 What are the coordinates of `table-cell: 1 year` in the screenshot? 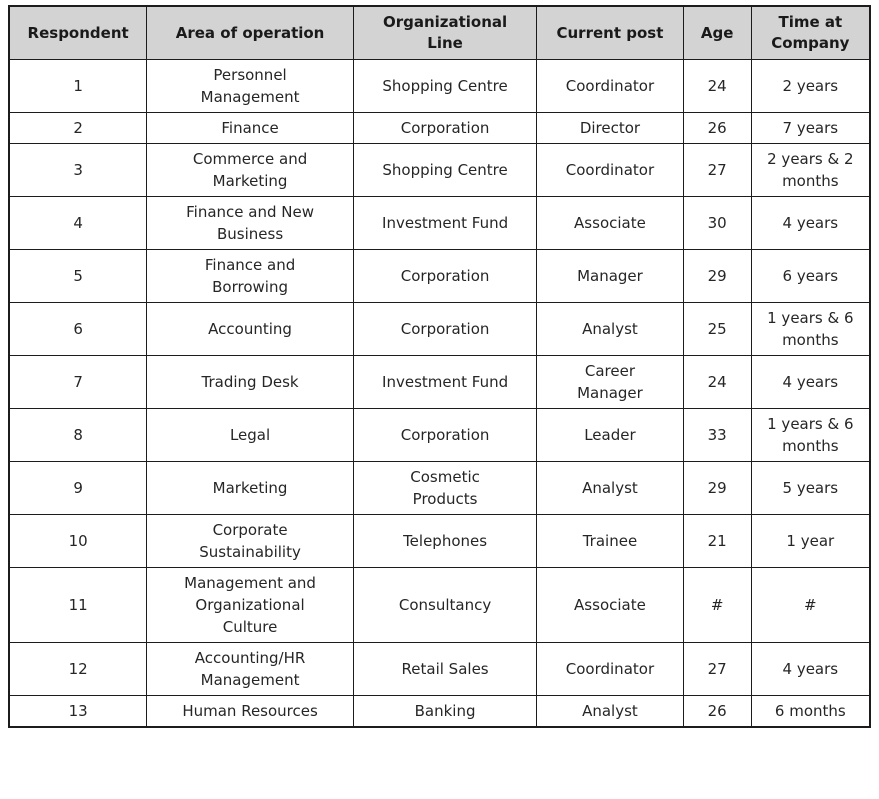 It's located at (810, 541).